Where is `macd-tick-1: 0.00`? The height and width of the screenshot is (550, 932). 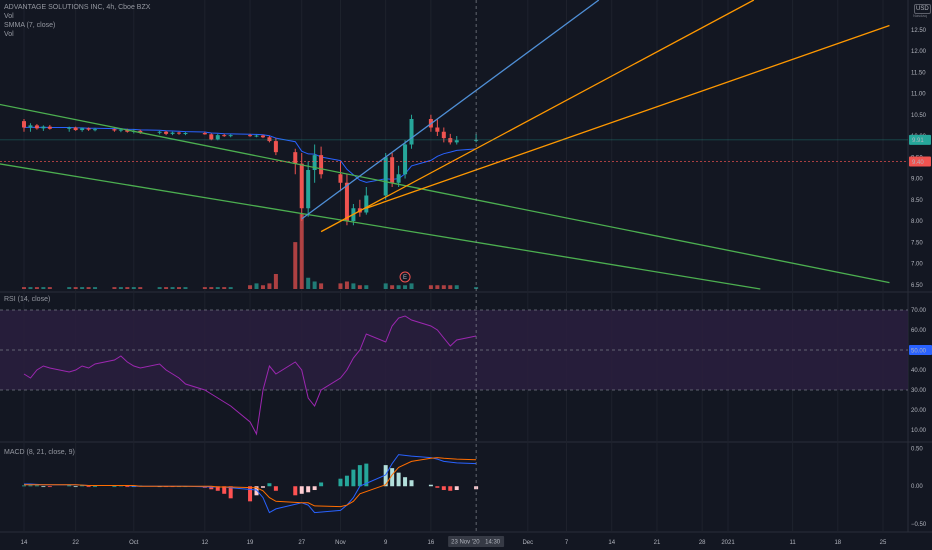 macd-tick-1: 0.00 is located at coordinates (917, 487).